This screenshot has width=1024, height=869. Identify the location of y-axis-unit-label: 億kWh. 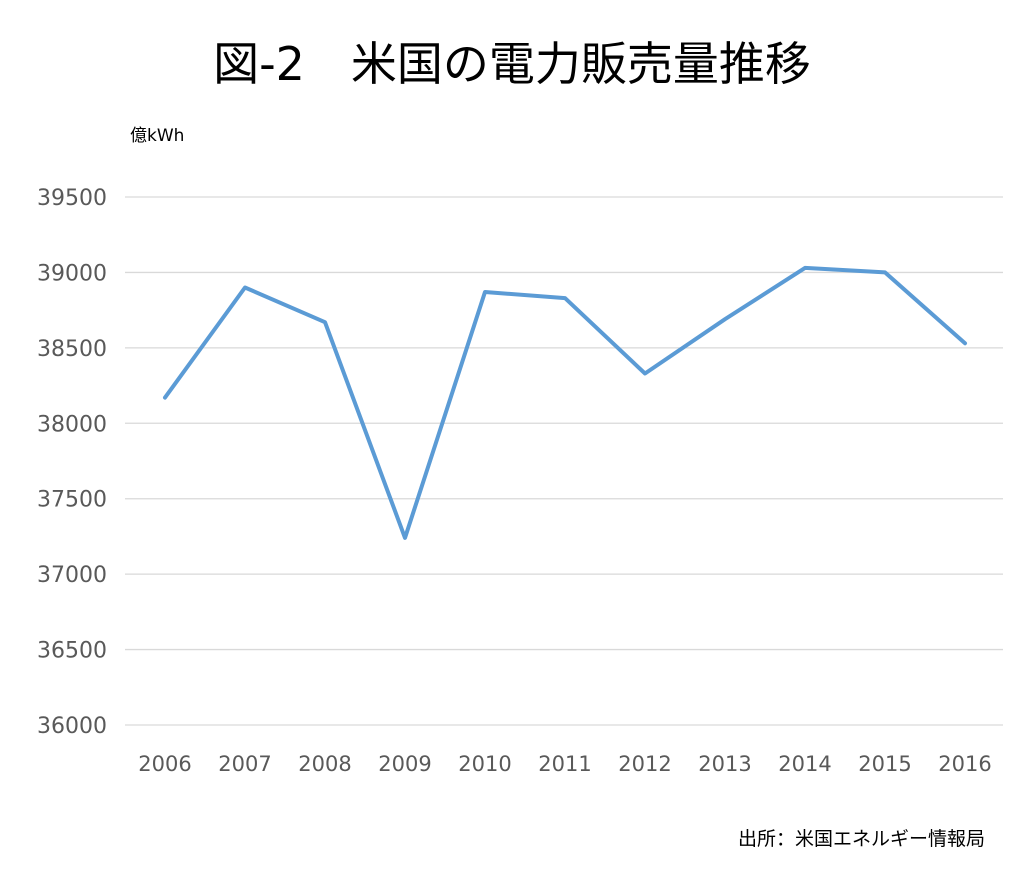
(157, 136).